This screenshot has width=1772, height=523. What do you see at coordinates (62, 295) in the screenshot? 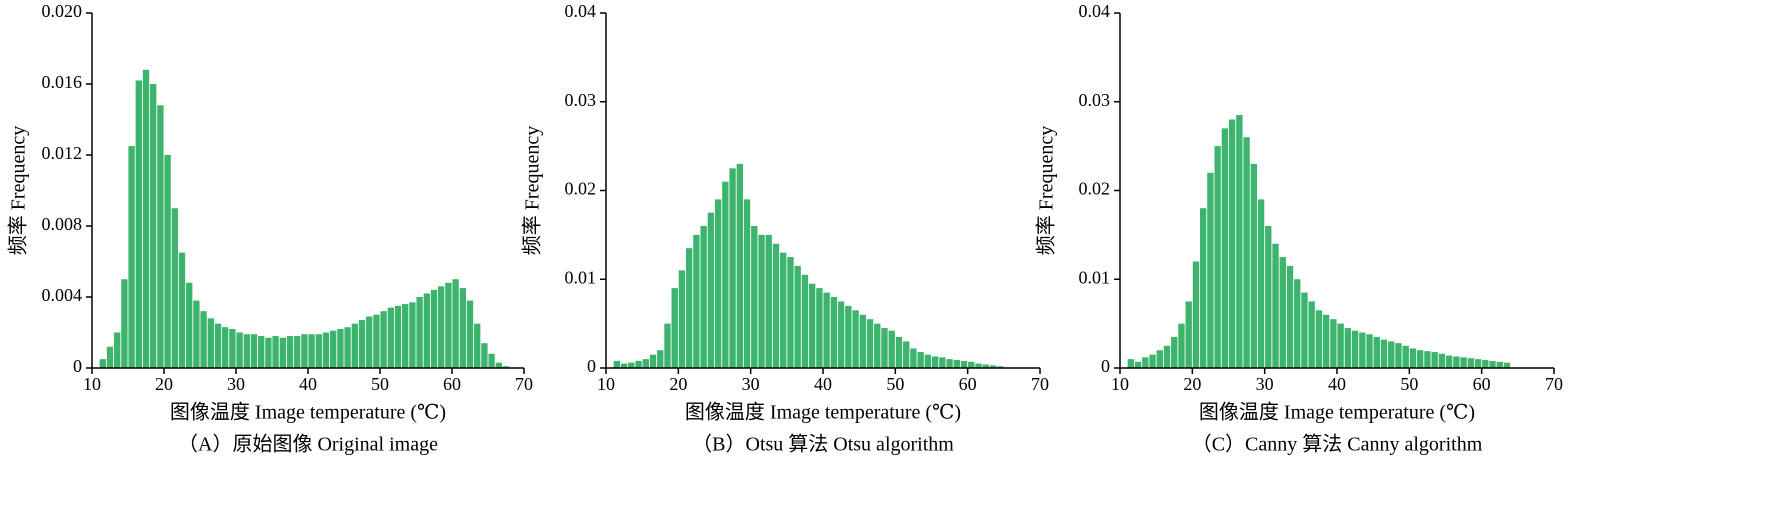
I see `y-tick-label: 0.004` at bounding box center [62, 295].